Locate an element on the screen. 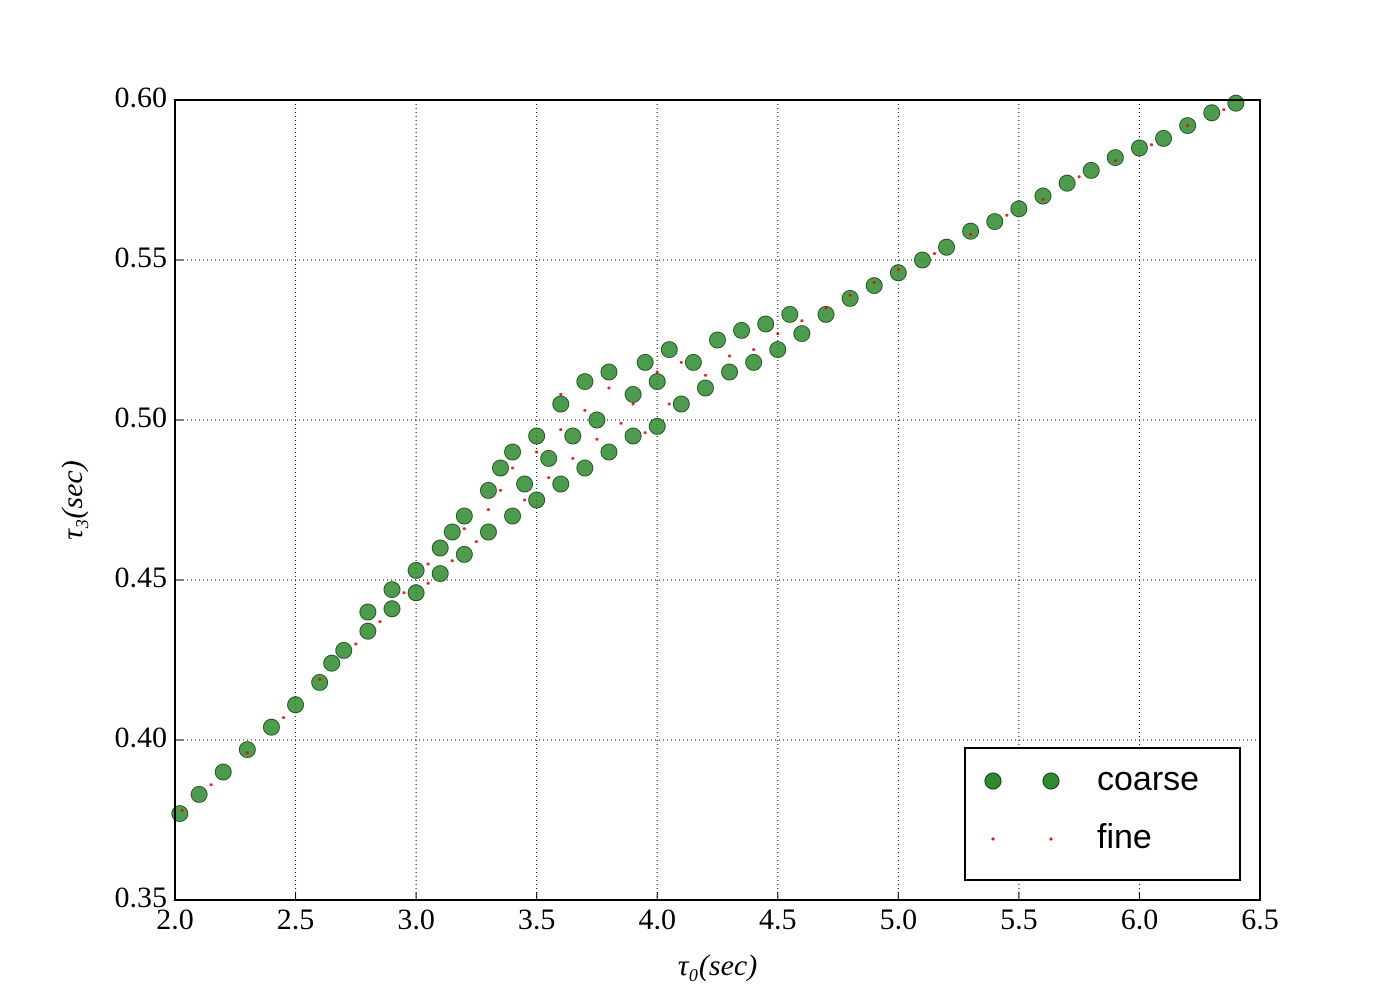 The height and width of the screenshot is (1000, 1400). legend-label: fine is located at coordinates (1124, 837).